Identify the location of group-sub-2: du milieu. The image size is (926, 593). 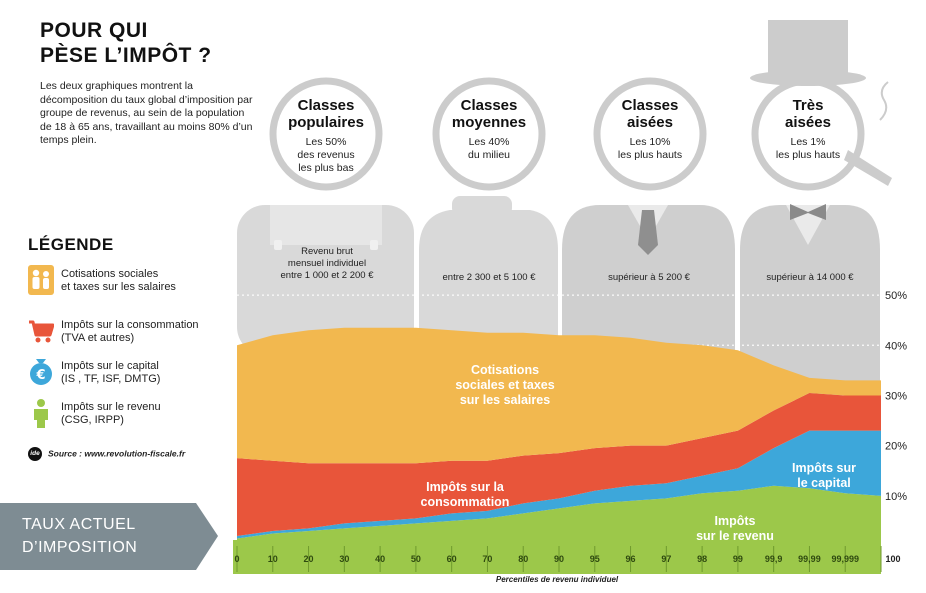
(489, 155).